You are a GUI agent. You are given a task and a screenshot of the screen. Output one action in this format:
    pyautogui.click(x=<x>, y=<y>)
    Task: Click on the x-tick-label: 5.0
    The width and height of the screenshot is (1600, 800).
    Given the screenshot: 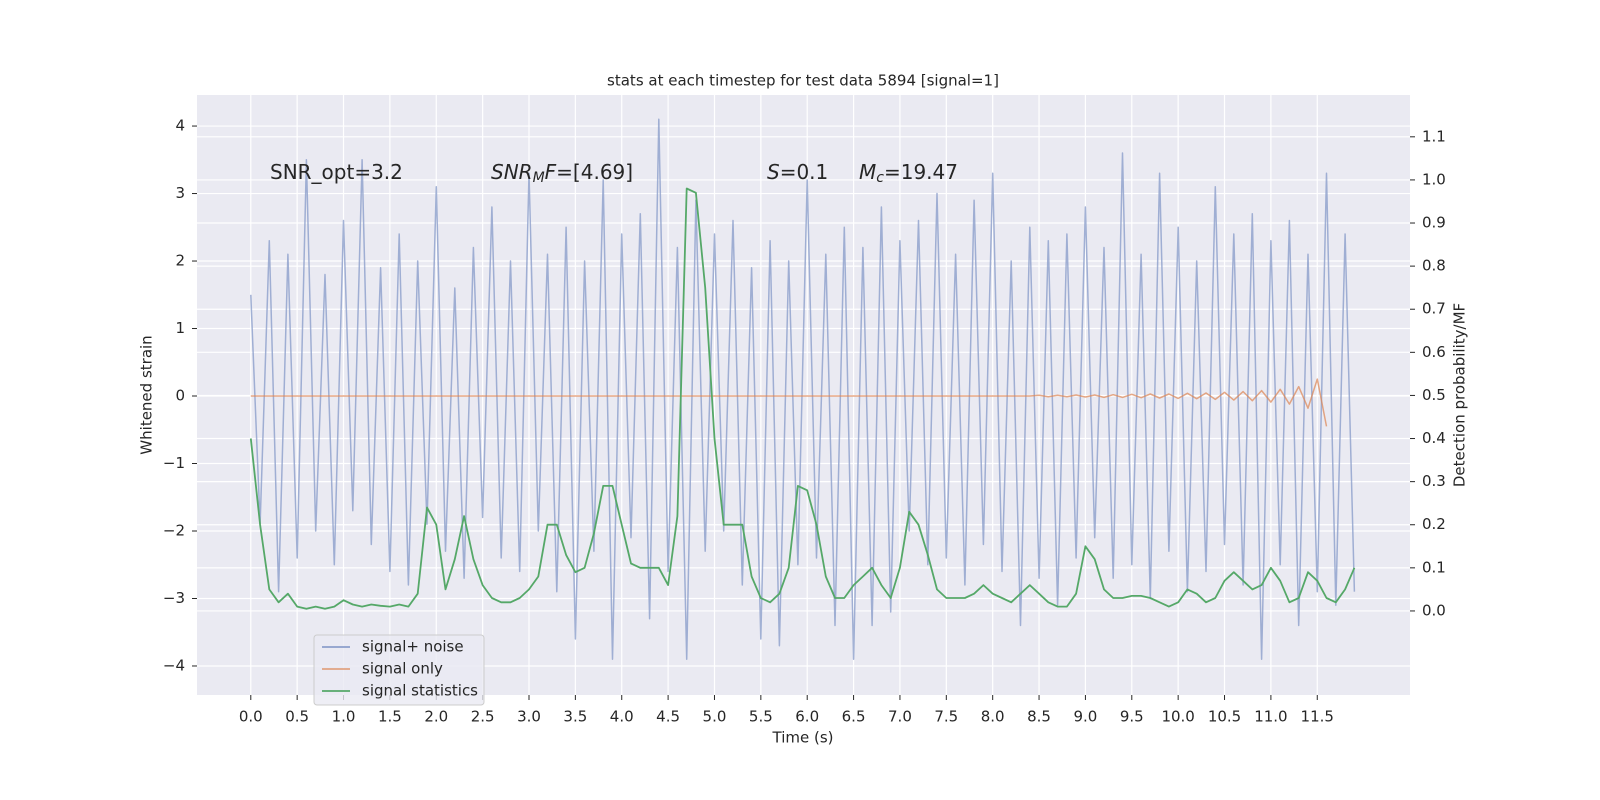 What is the action you would take?
    pyautogui.click(x=715, y=717)
    